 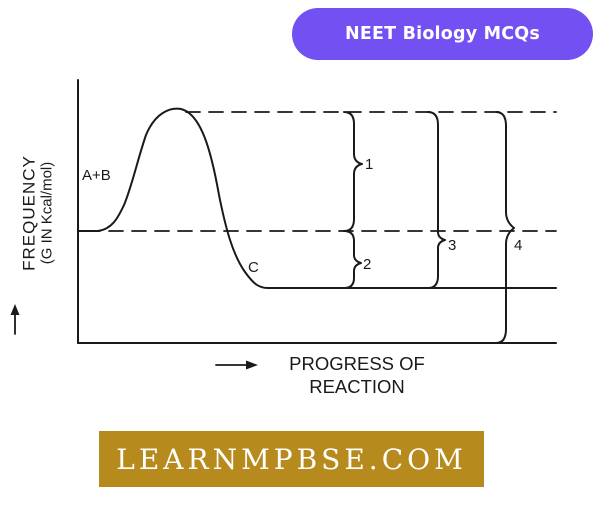 I want to click on brace-2-label: 2, so click(x=367, y=264).